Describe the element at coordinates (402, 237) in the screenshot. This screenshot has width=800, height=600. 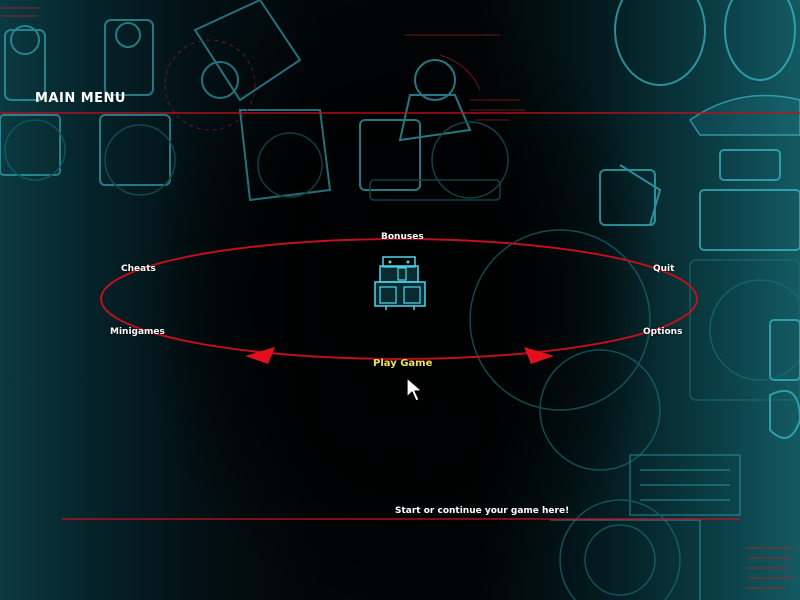
I see `menu-item-bonuses: Bonuses` at that location.